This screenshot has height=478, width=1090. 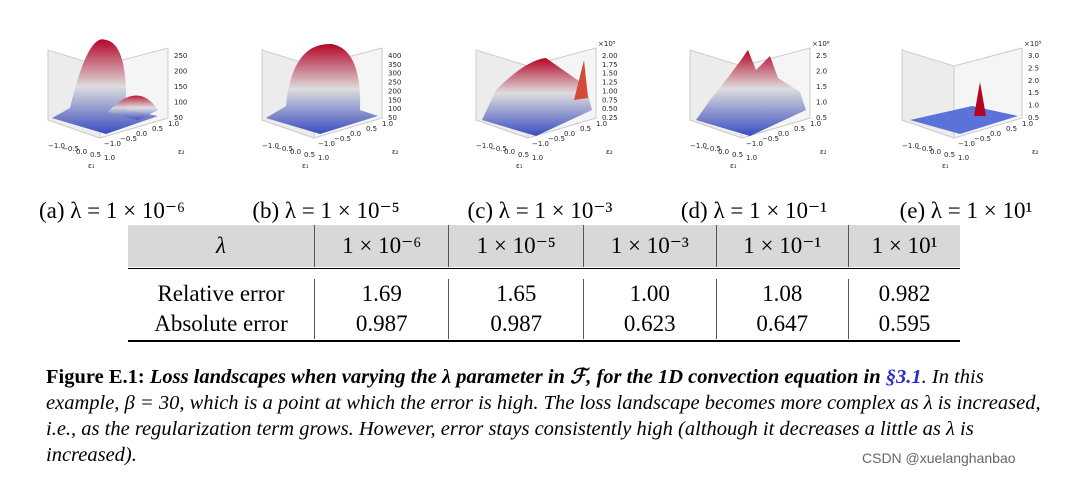 I want to click on z-tick-label: 0.5, so click(x=1033, y=118).